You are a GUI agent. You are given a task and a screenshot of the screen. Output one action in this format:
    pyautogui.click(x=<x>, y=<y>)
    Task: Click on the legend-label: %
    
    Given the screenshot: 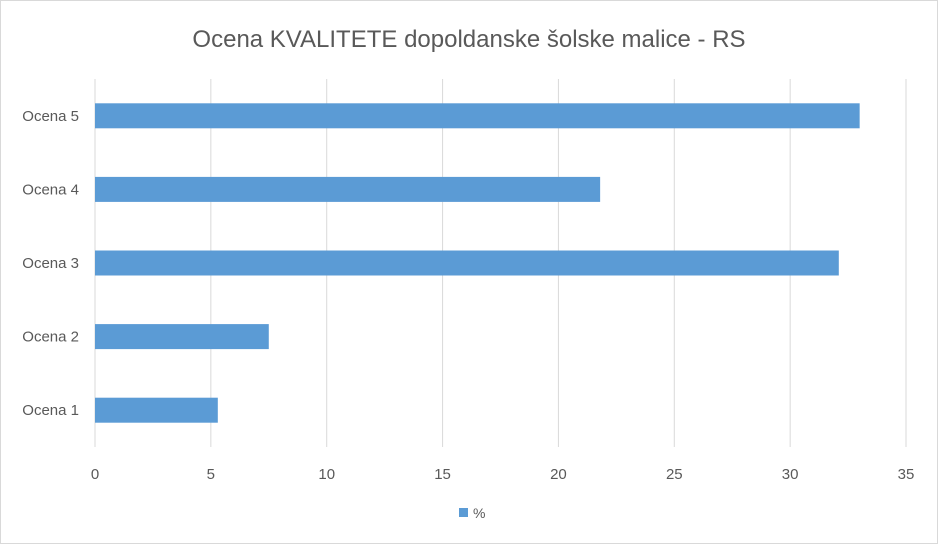 What is the action you would take?
    pyautogui.click(x=479, y=513)
    